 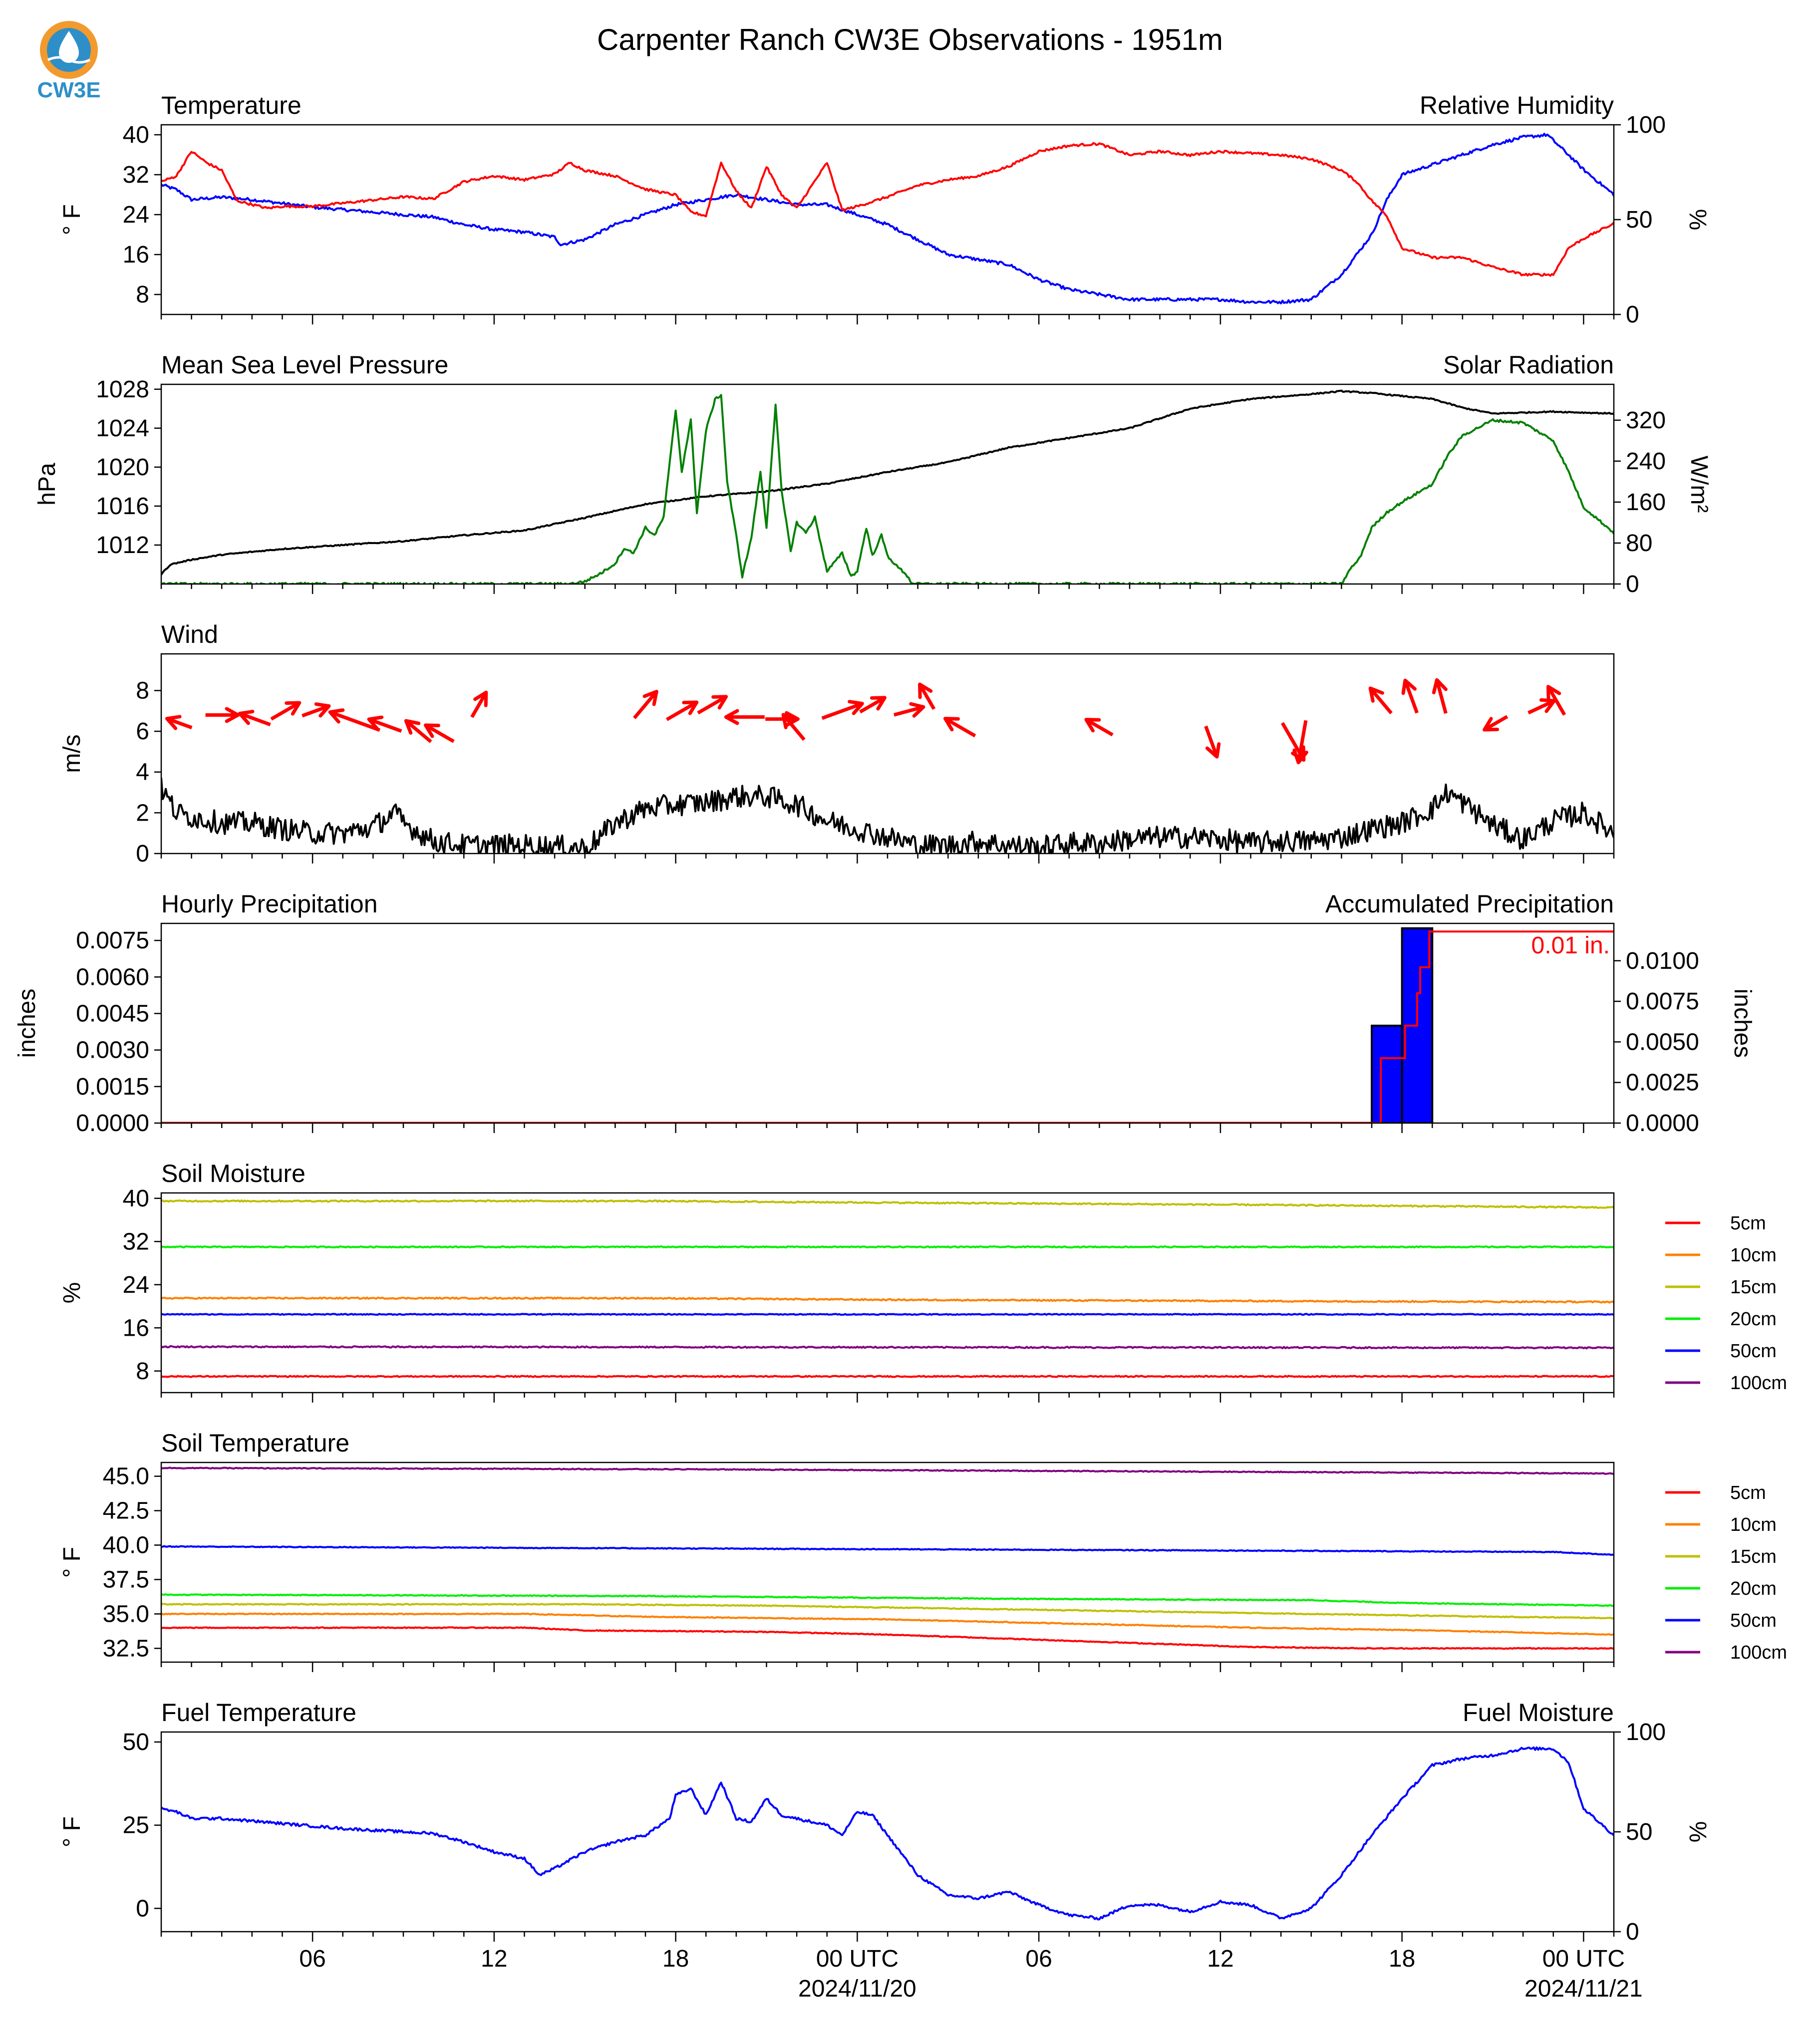 What do you see at coordinates (1632, 584) in the screenshot?
I see `y-tick-label-right: 0` at bounding box center [1632, 584].